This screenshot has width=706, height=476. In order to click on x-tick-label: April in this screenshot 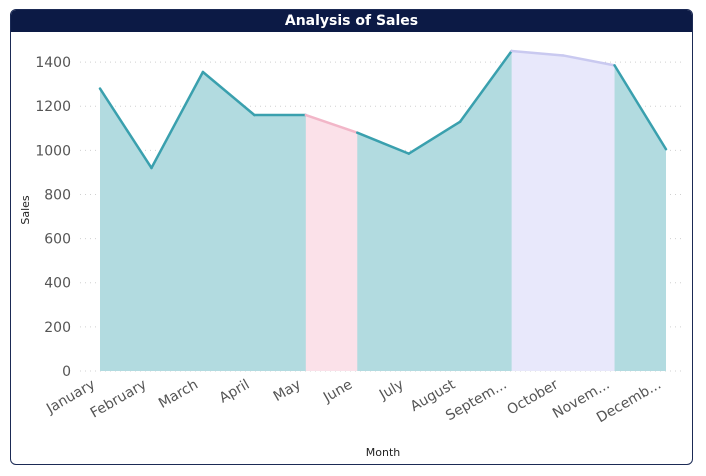, I will do `click(235, 392)`.